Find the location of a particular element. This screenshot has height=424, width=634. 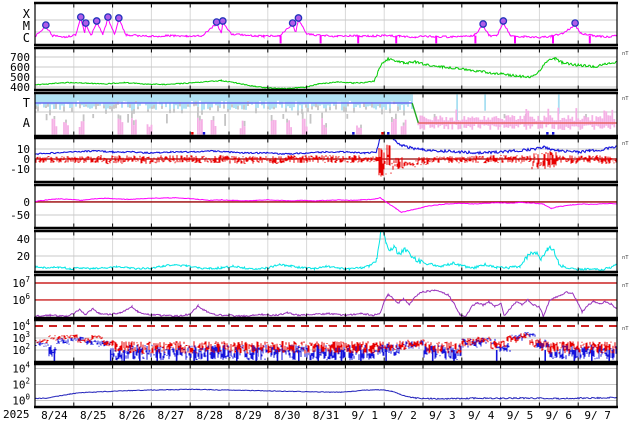

x-axis-date-label: 9/ 4 is located at coordinates (481, 415).